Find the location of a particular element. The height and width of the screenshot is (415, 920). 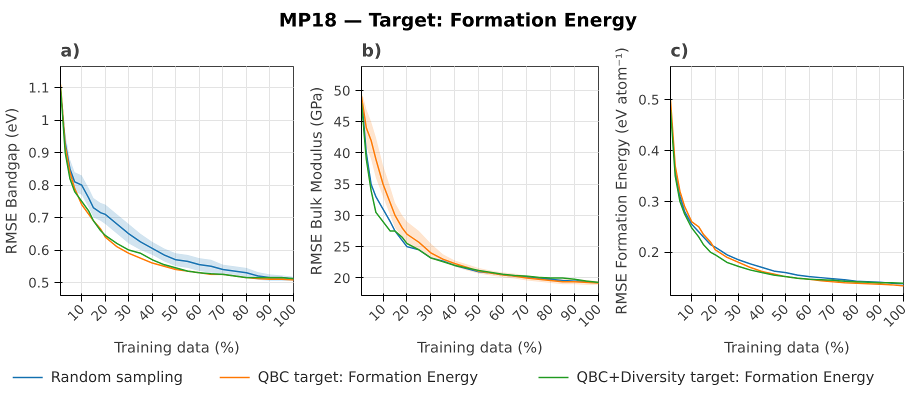

legend-label: QBC+Diversity target: Formation Energy is located at coordinates (725, 377).